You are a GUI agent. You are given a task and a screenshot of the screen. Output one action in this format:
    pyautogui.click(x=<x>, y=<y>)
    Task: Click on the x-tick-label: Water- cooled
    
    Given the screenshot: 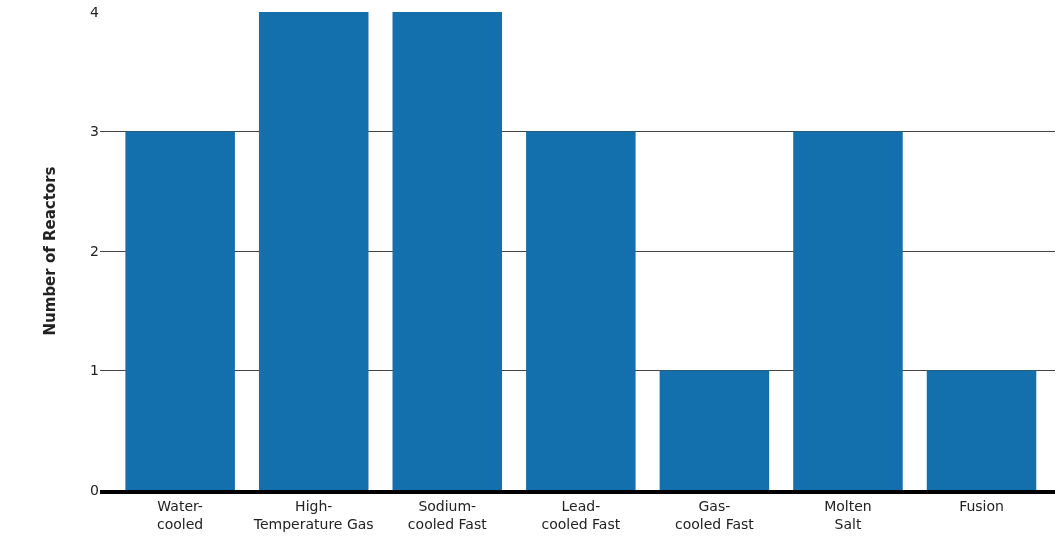 What is the action you would take?
    pyautogui.click(x=180, y=514)
    